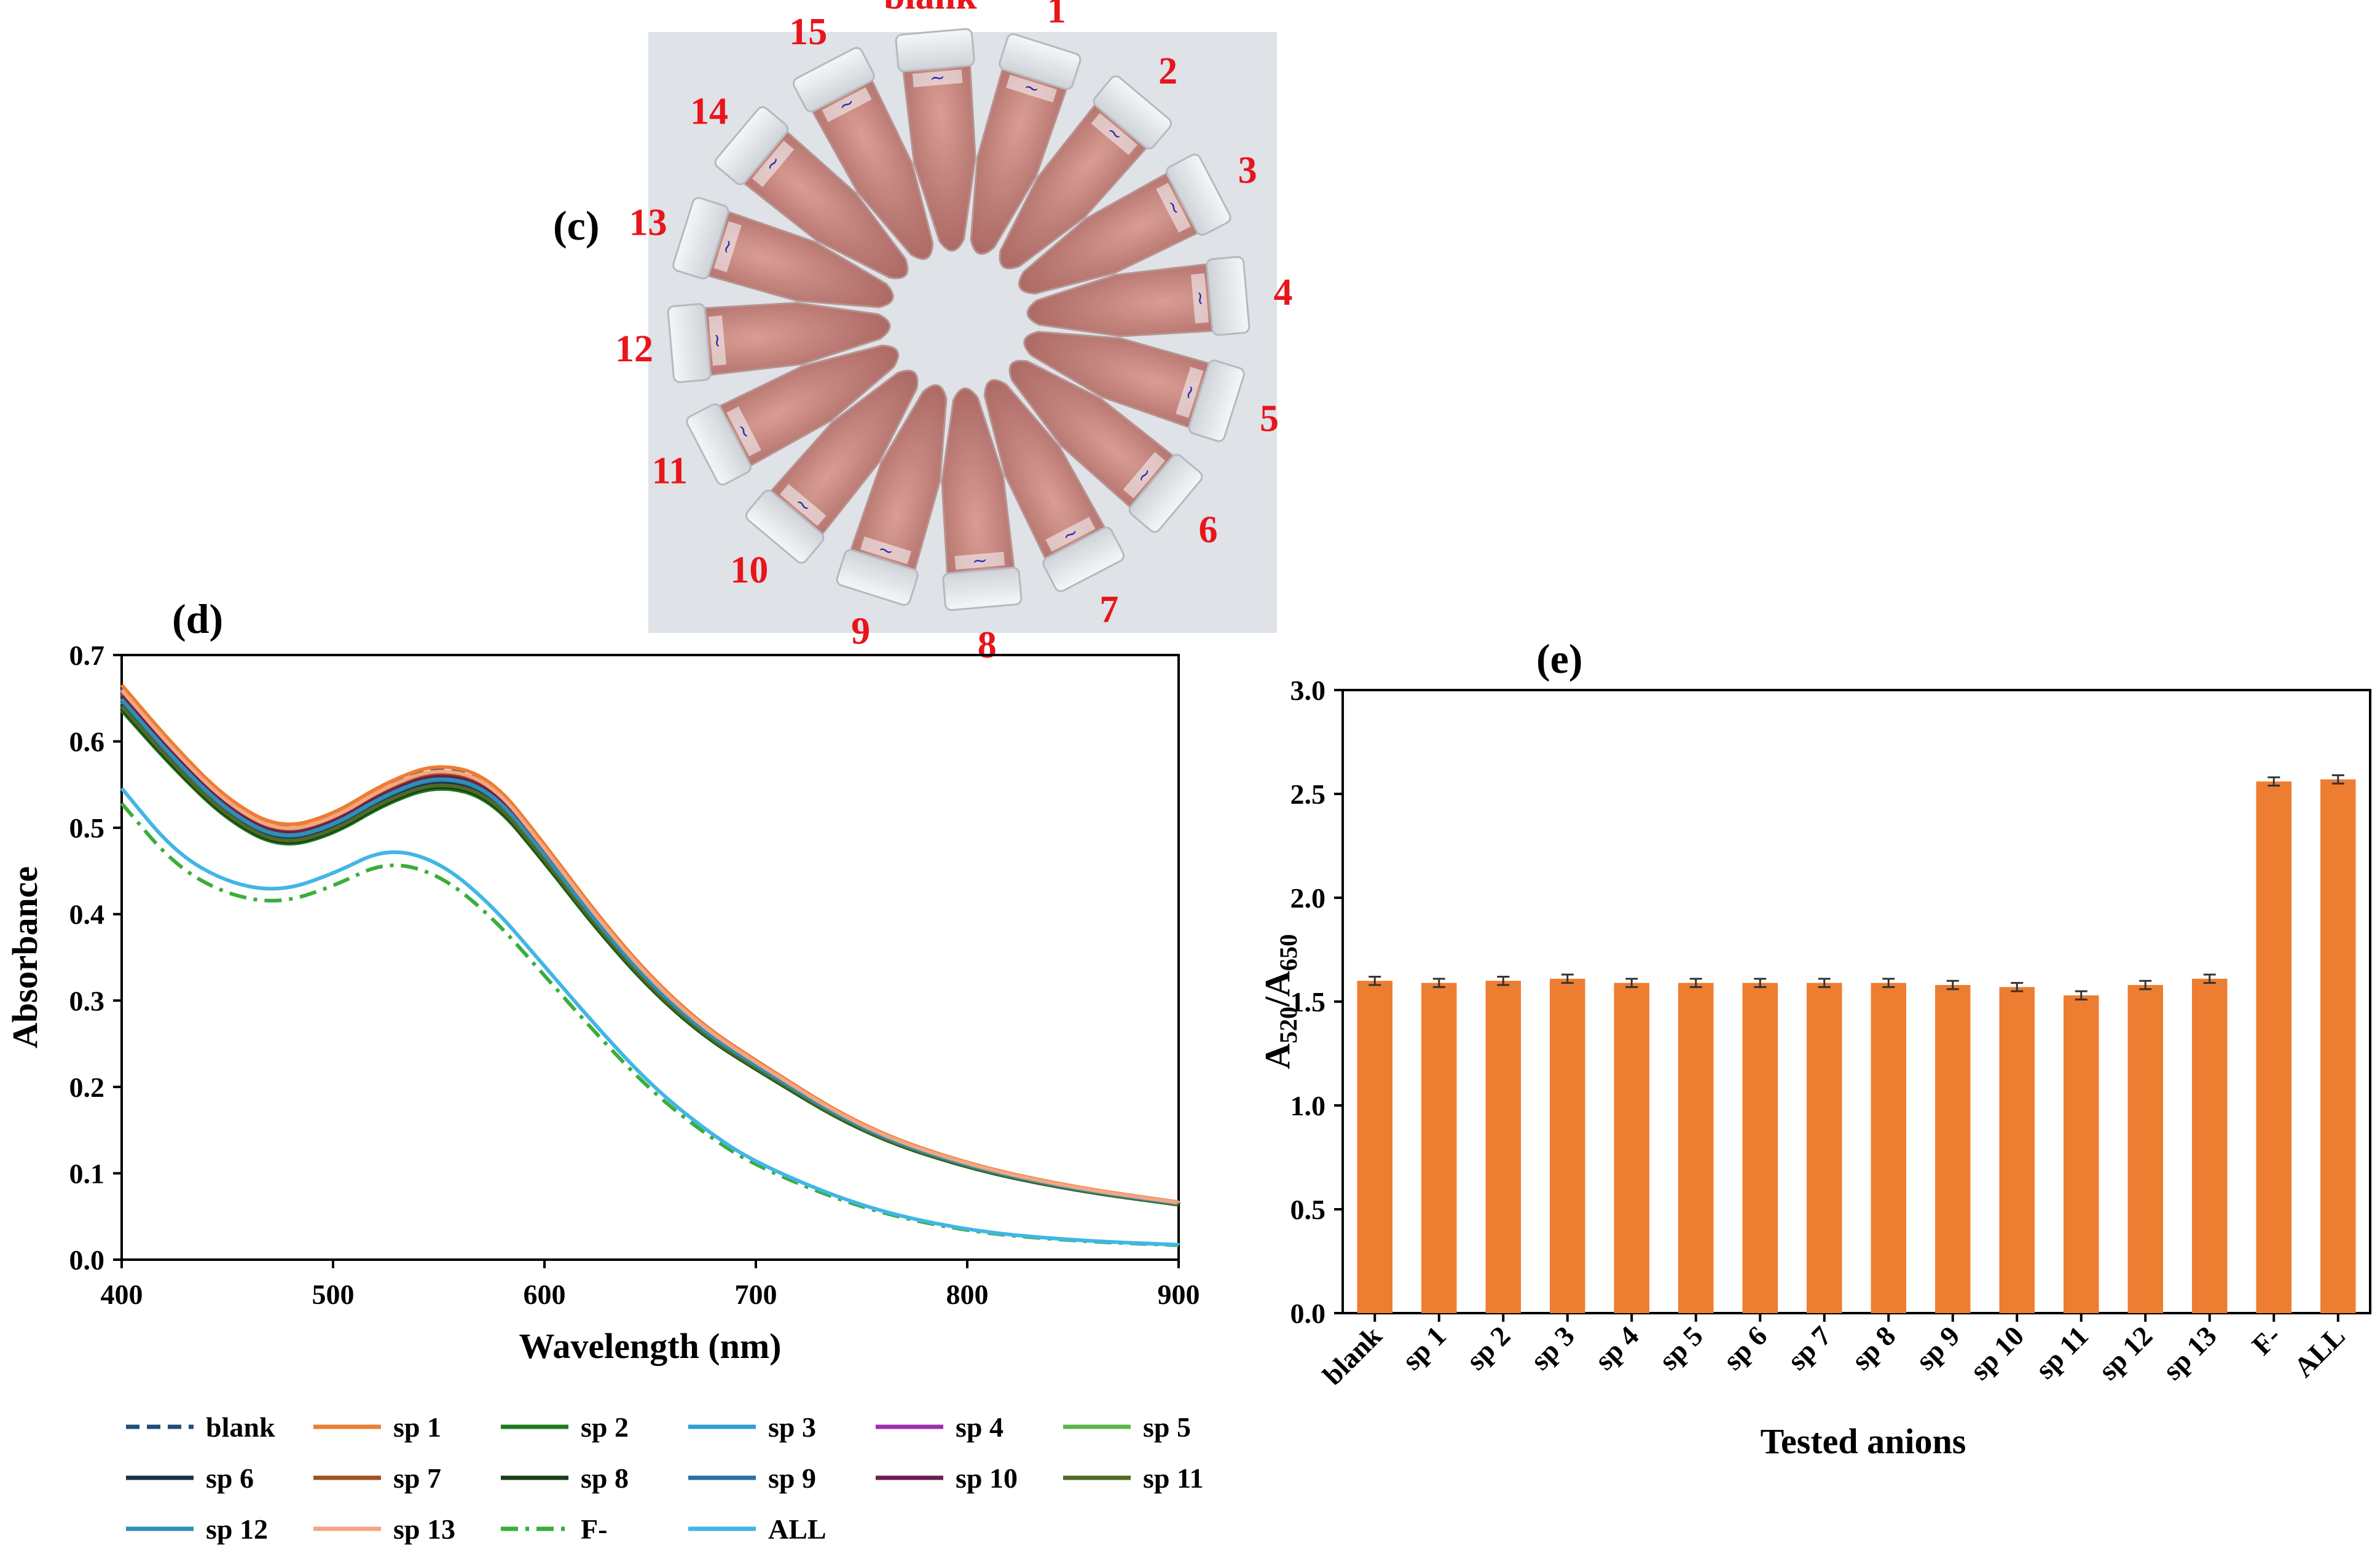  I want to click on legend-label: sp 12, so click(237, 1529).